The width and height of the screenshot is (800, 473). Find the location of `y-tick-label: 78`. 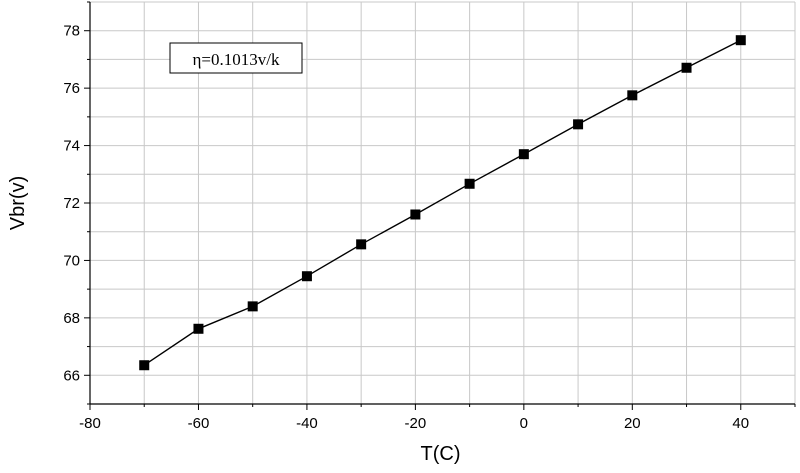

y-tick-label: 78 is located at coordinates (71, 31).